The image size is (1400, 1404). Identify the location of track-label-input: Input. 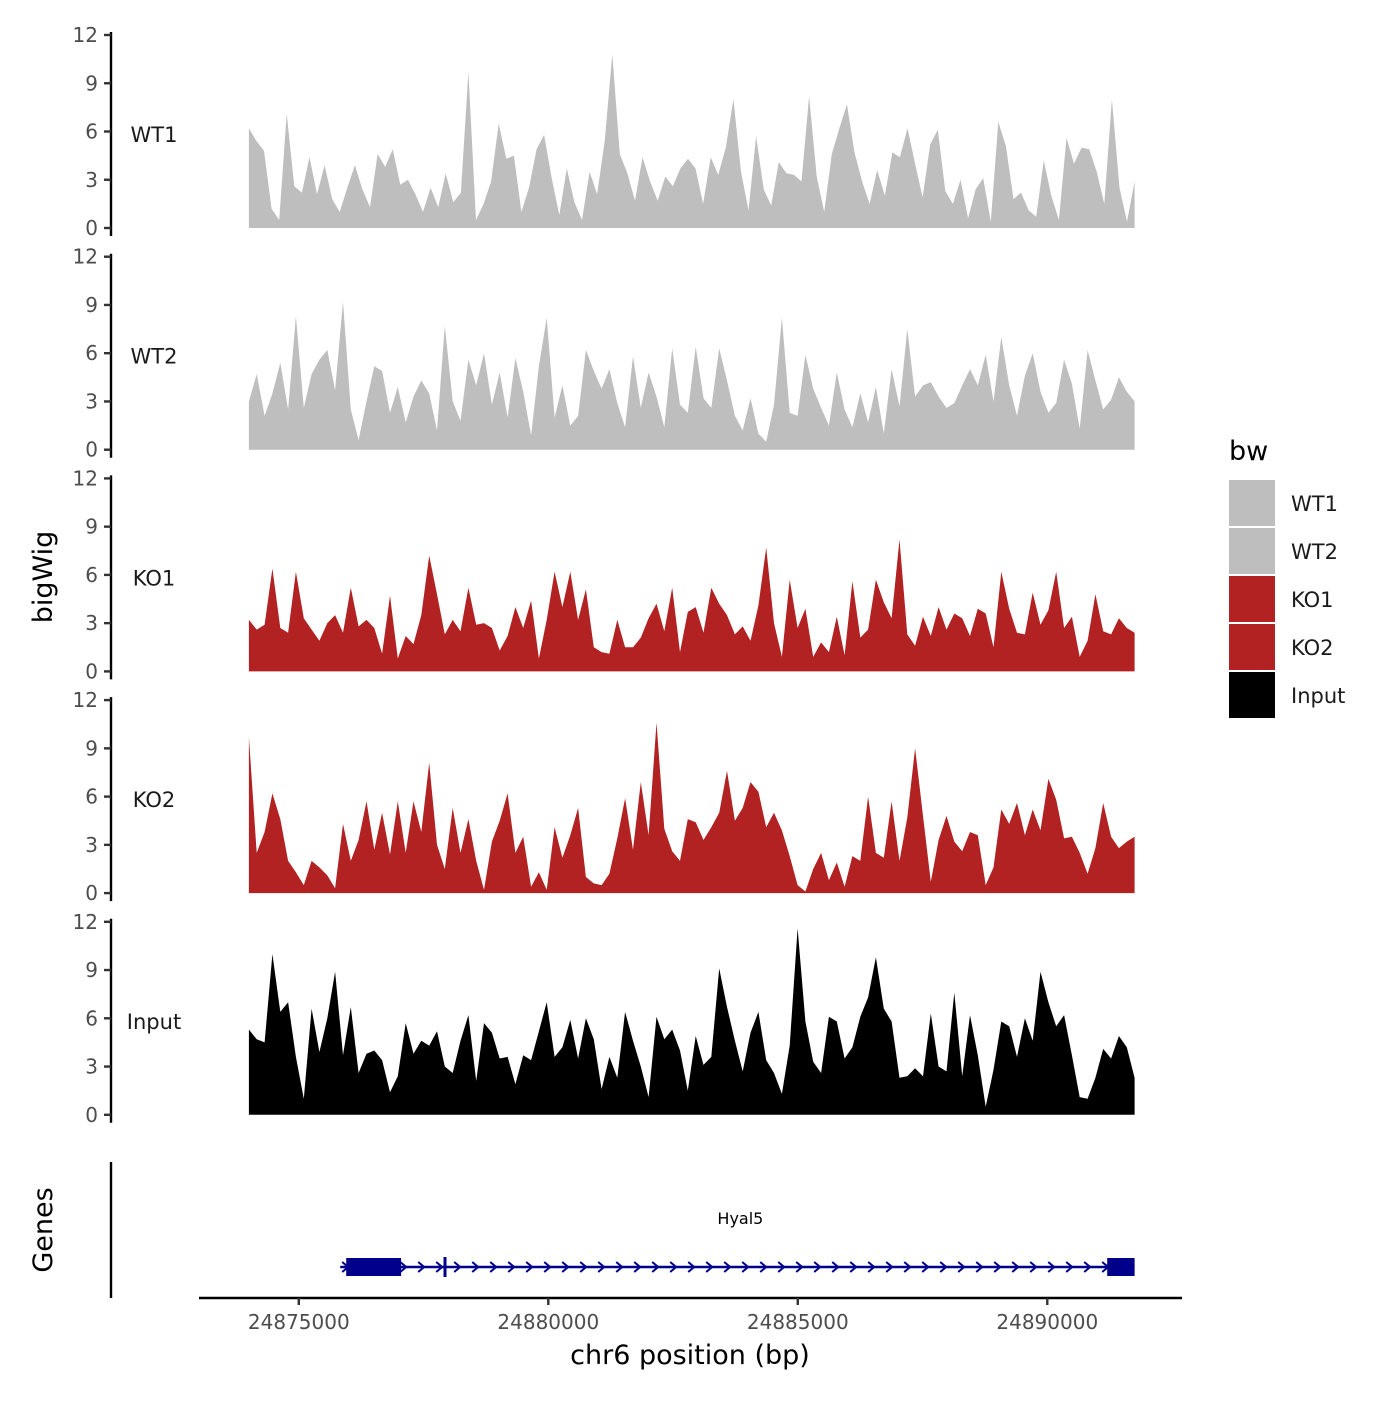
(154, 1022).